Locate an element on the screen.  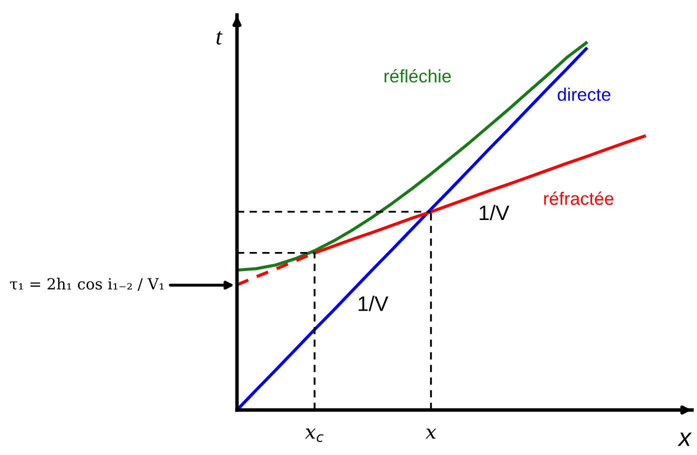
series-label: réfractée is located at coordinates (579, 198).